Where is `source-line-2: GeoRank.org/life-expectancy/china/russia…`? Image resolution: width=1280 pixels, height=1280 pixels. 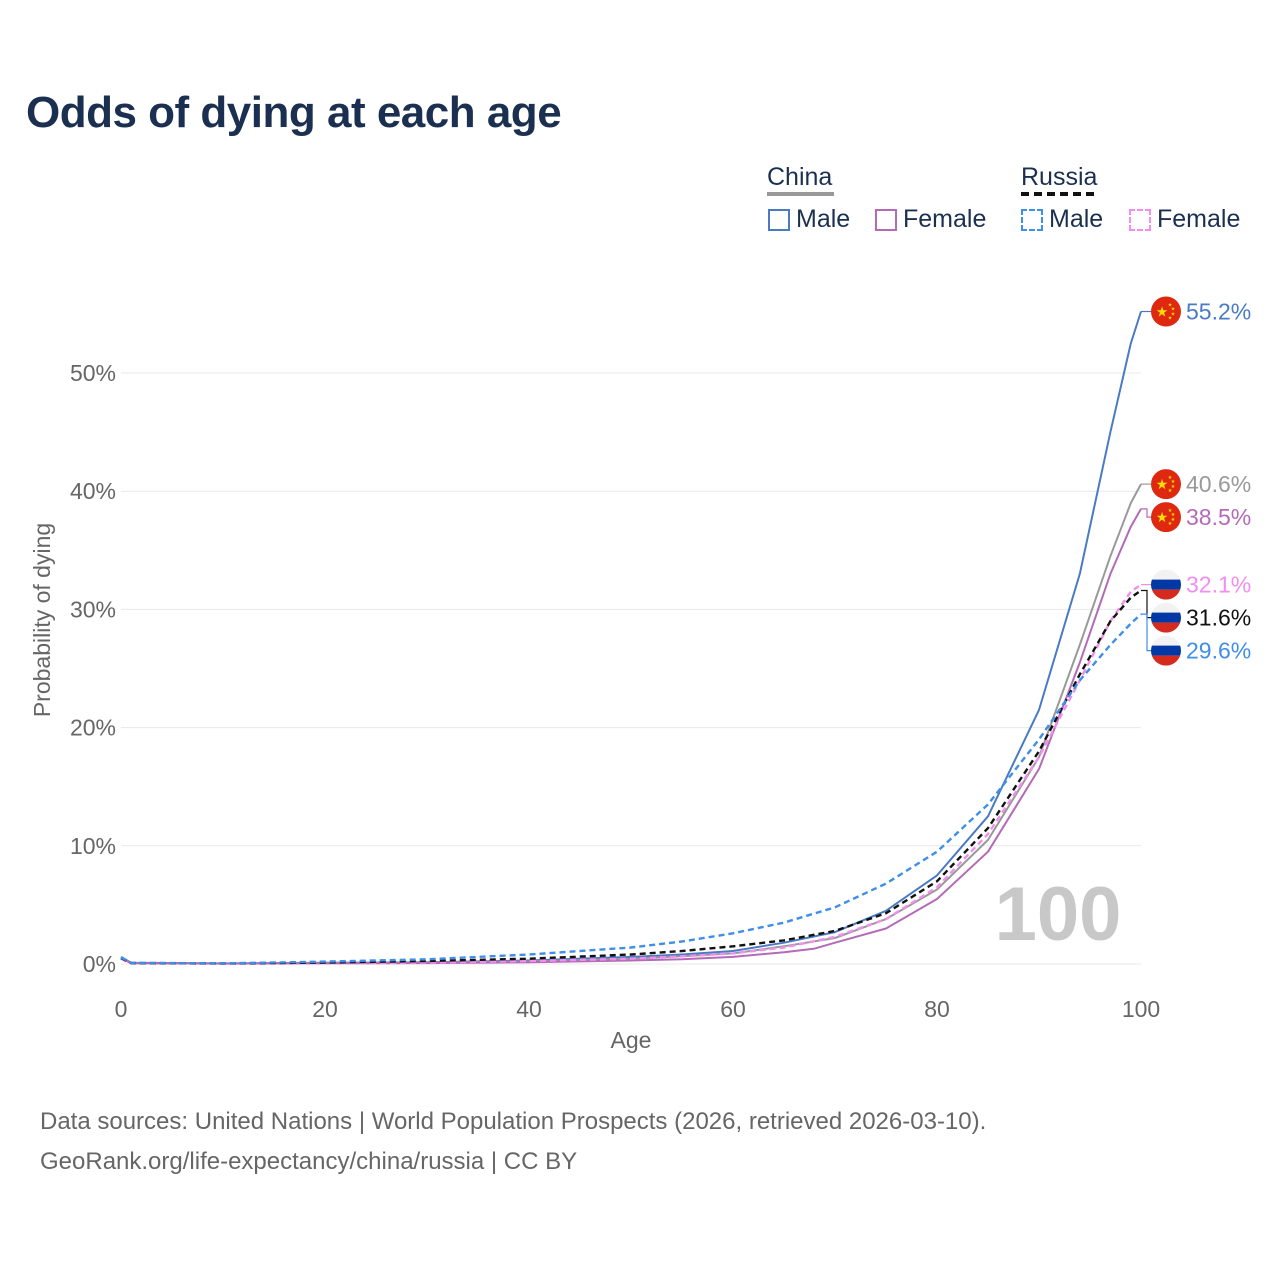 source-line-2: GeoRank.org/life-expectancy/china/russia… is located at coordinates (309, 1161).